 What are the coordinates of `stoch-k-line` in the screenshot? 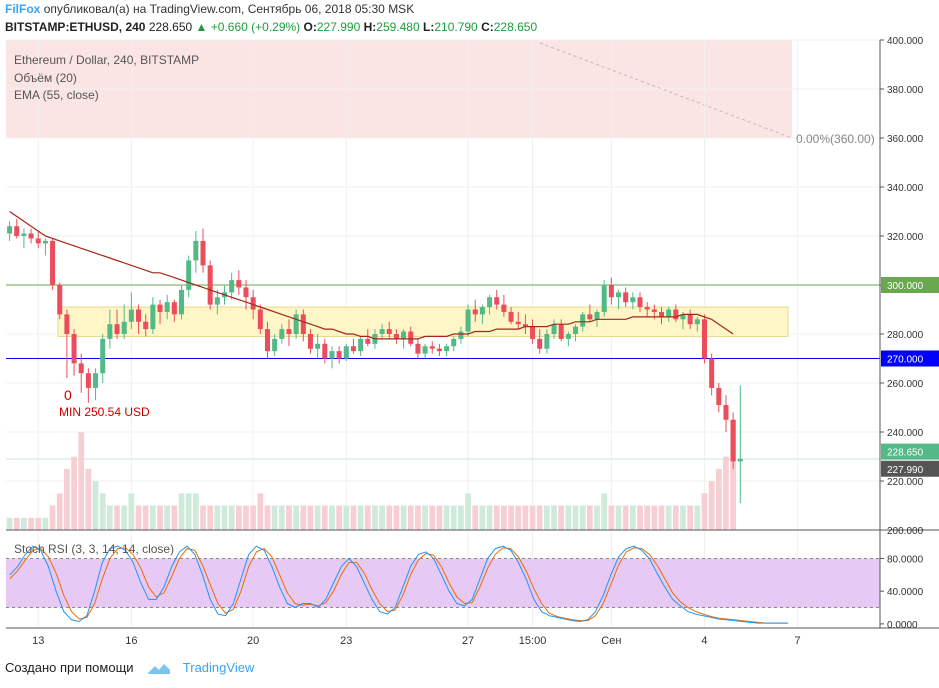 It's located at (399, 584).